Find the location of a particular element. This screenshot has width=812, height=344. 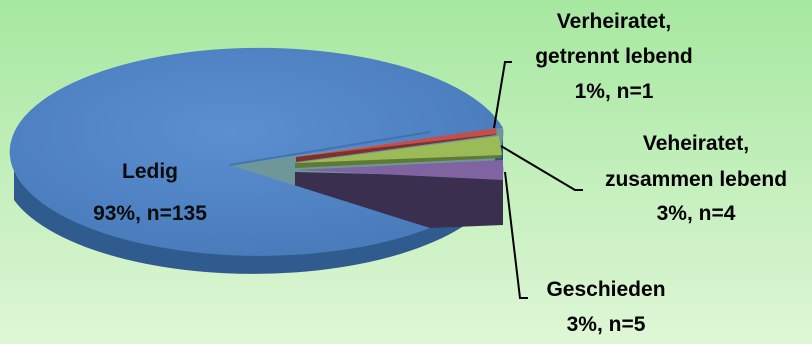

leader-line-geschieden is located at coordinates (516, 235).